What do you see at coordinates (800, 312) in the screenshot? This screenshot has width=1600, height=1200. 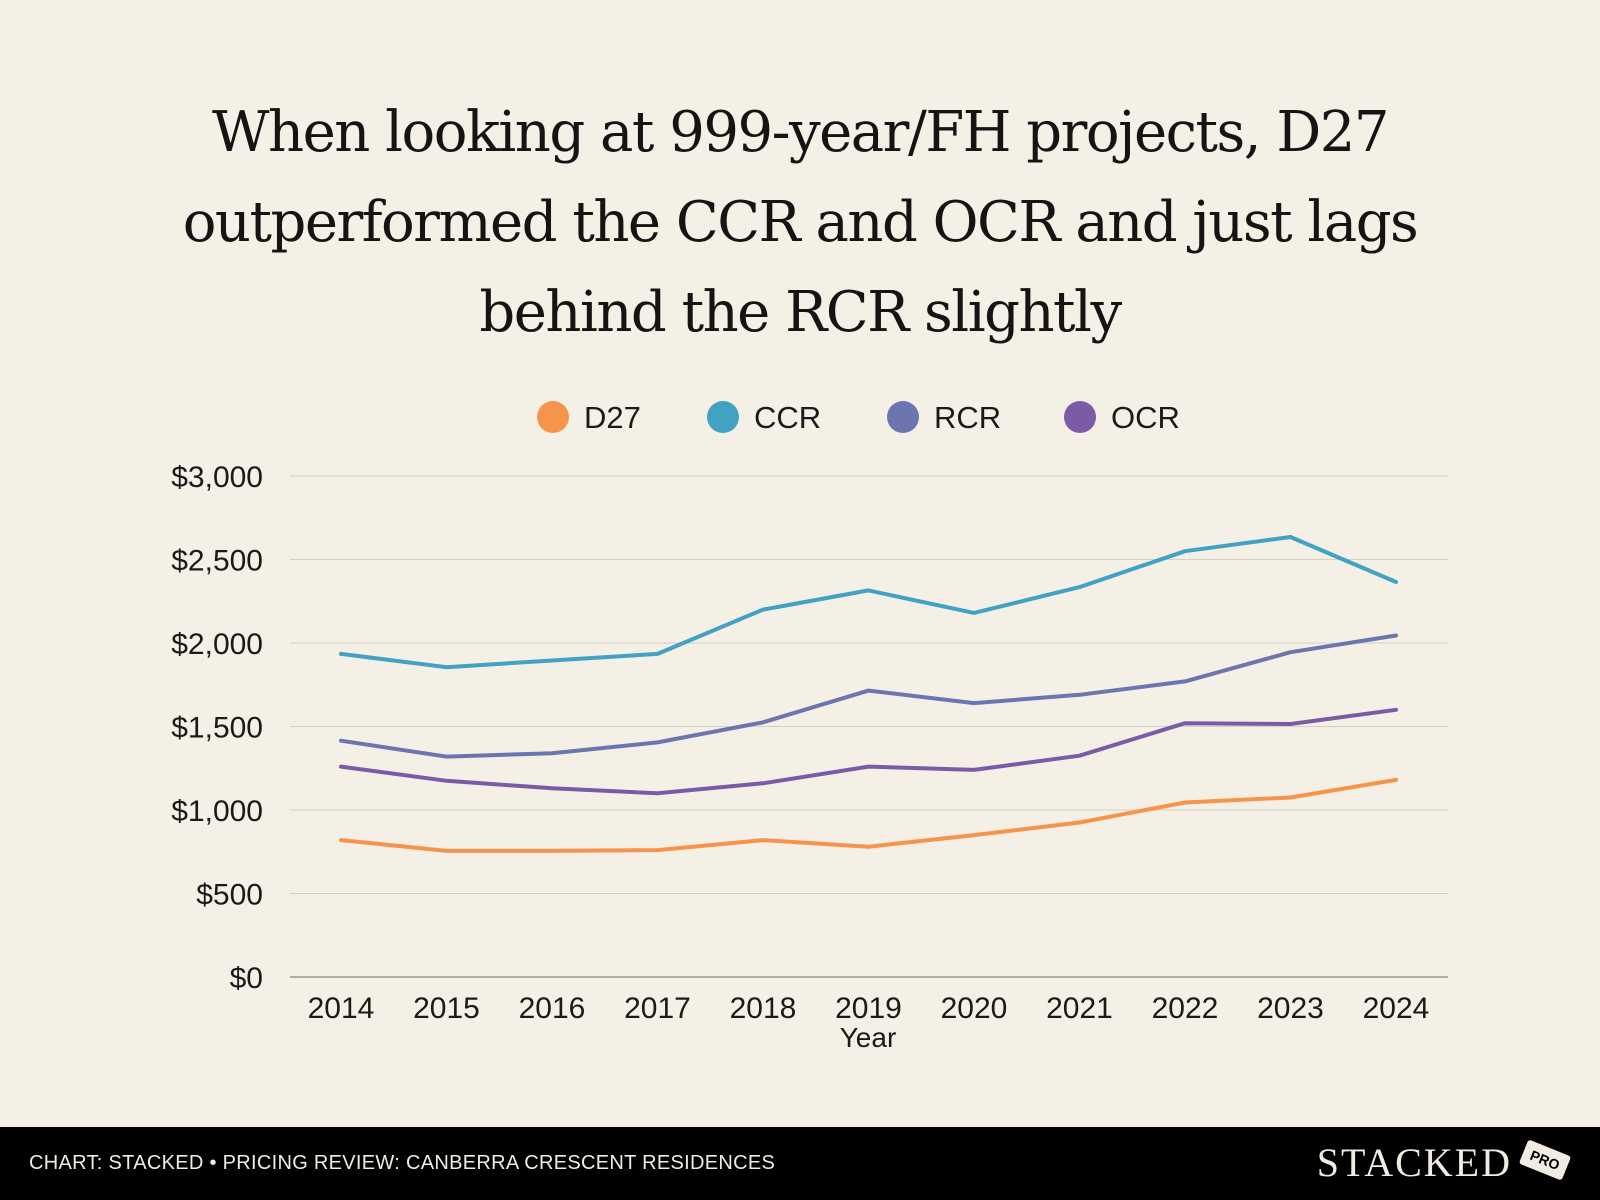 I see `title-line: behind the RCR slightly` at bounding box center [800, 312].